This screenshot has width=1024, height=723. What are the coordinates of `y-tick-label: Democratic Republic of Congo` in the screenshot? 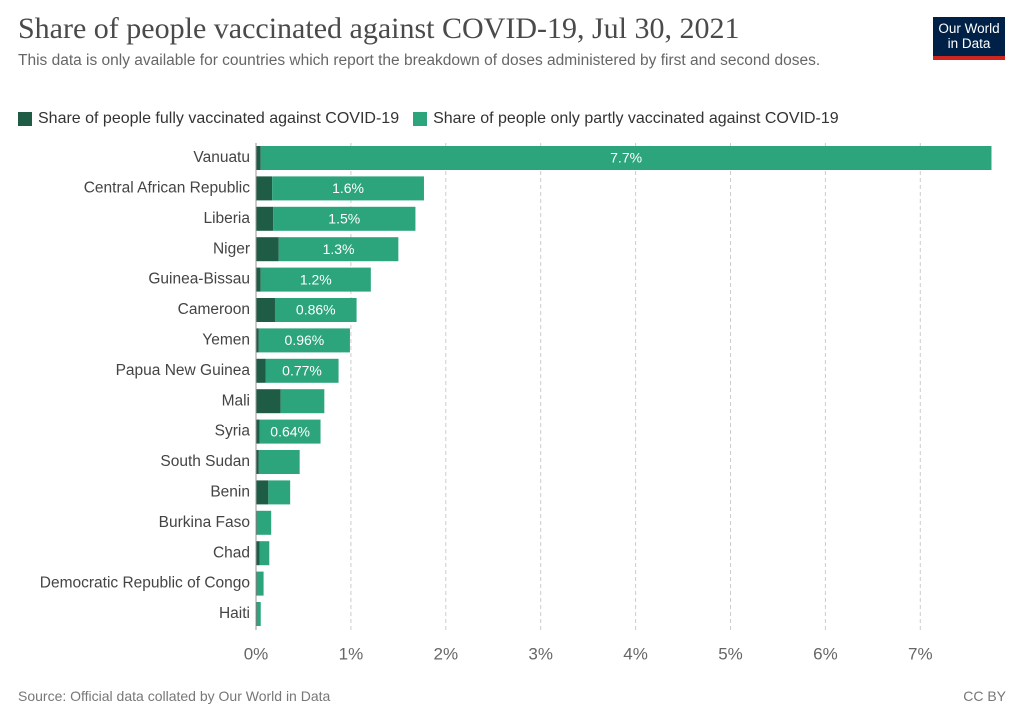 It's located at (145, 583).